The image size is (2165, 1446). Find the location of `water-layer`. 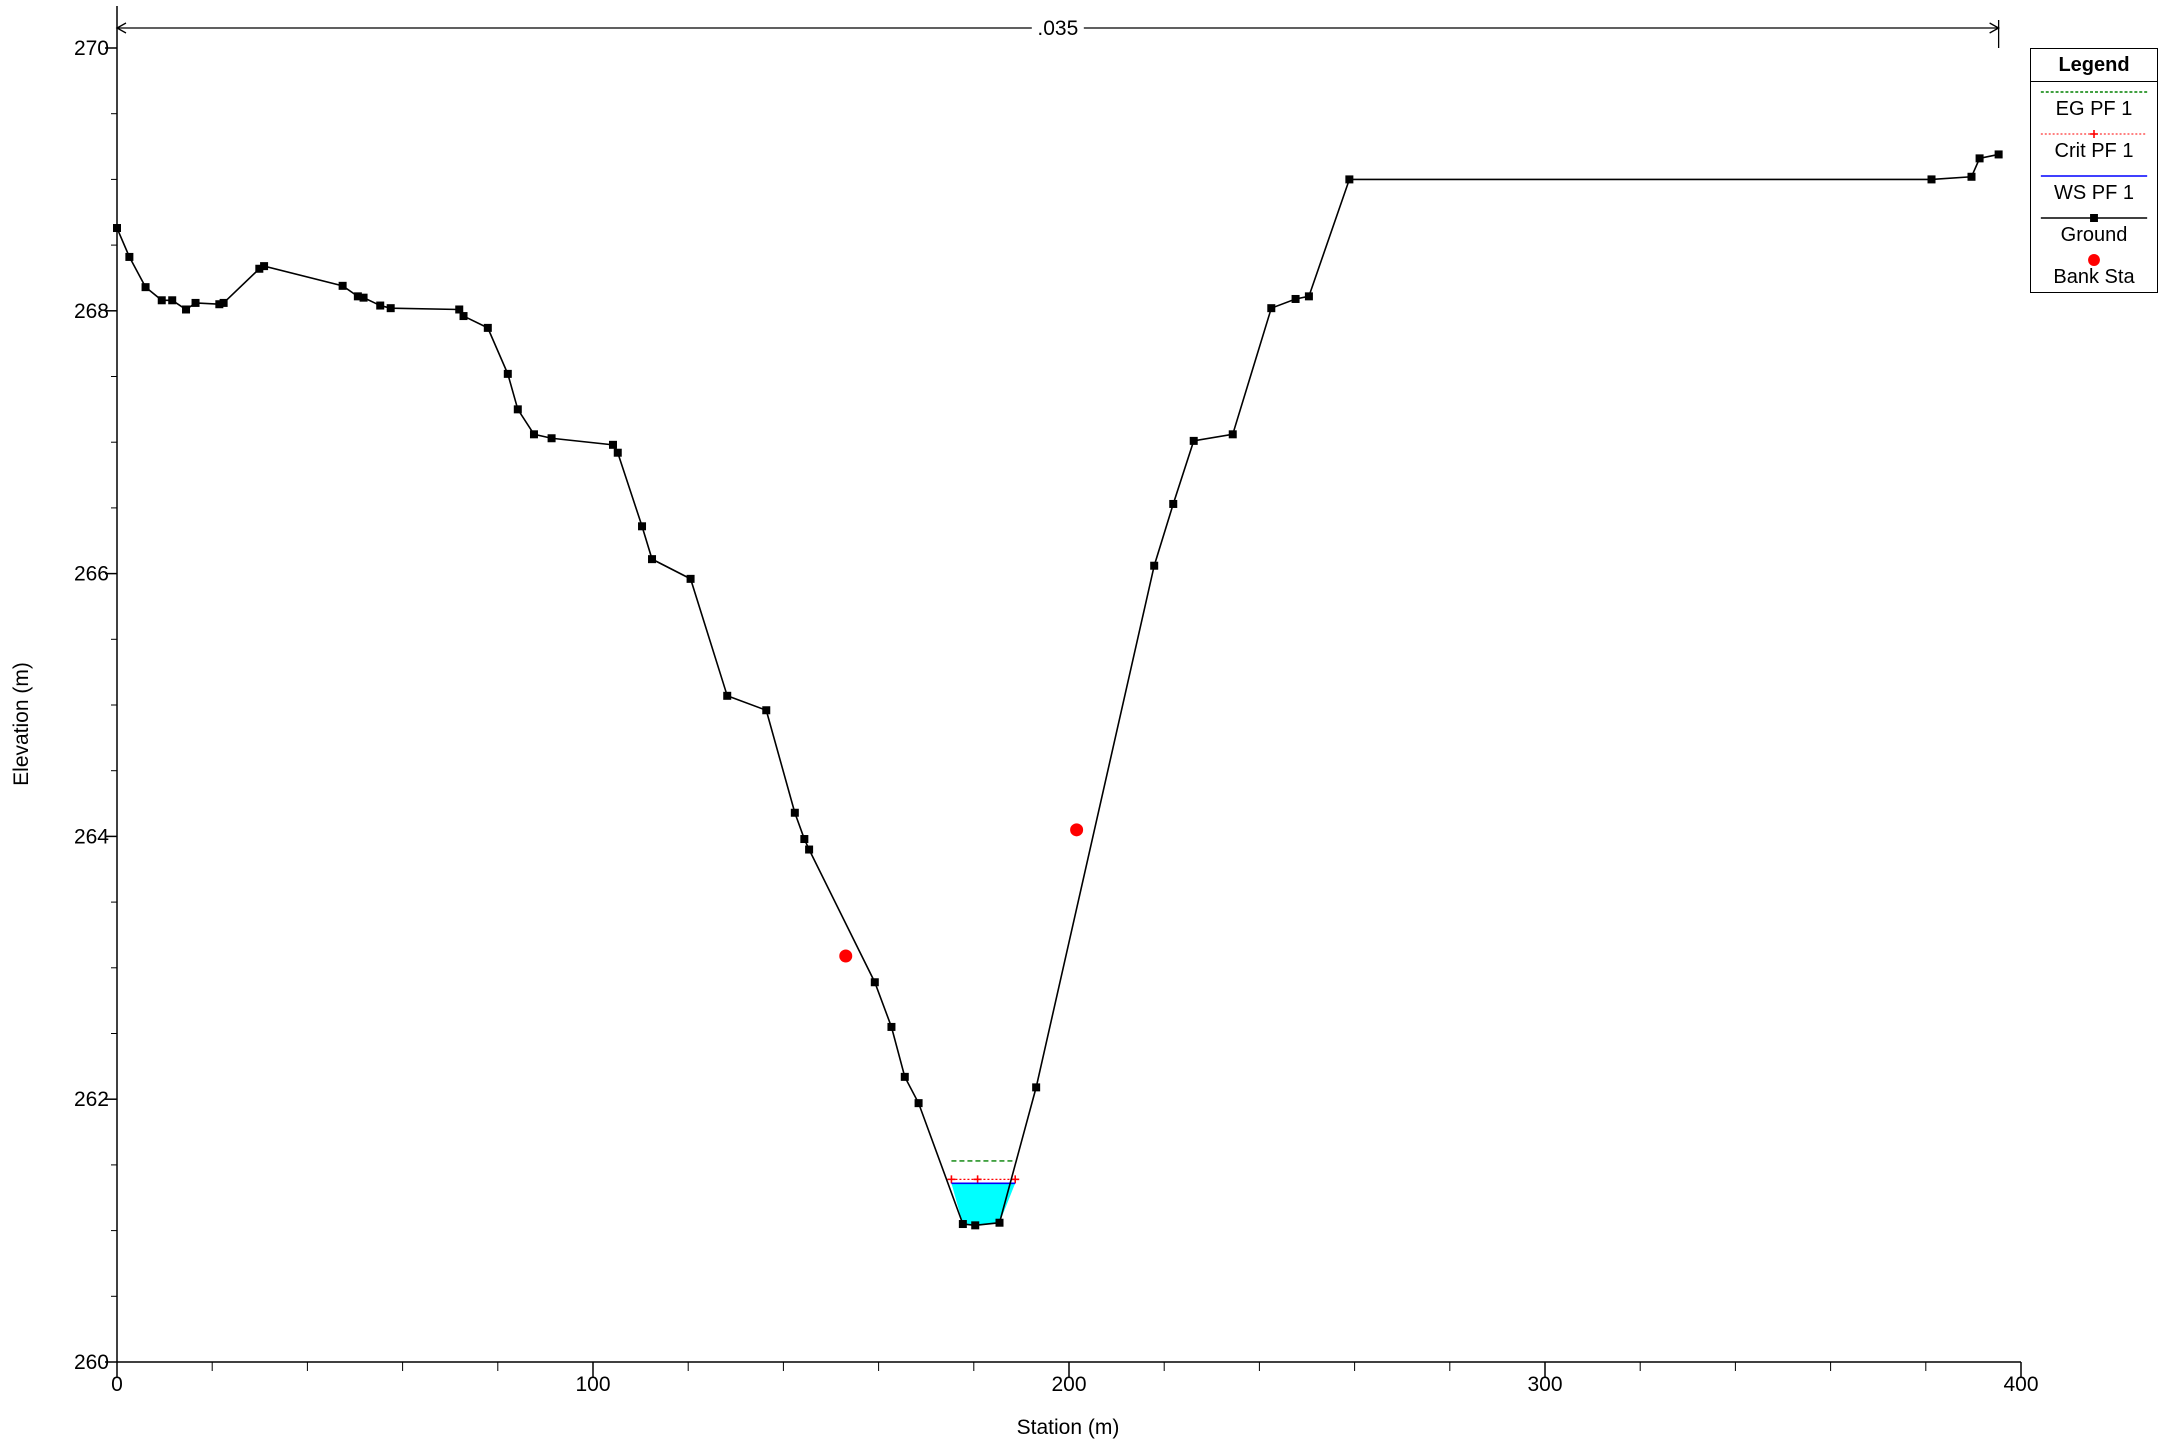

water-layer is located at coordinates (983, 1204).